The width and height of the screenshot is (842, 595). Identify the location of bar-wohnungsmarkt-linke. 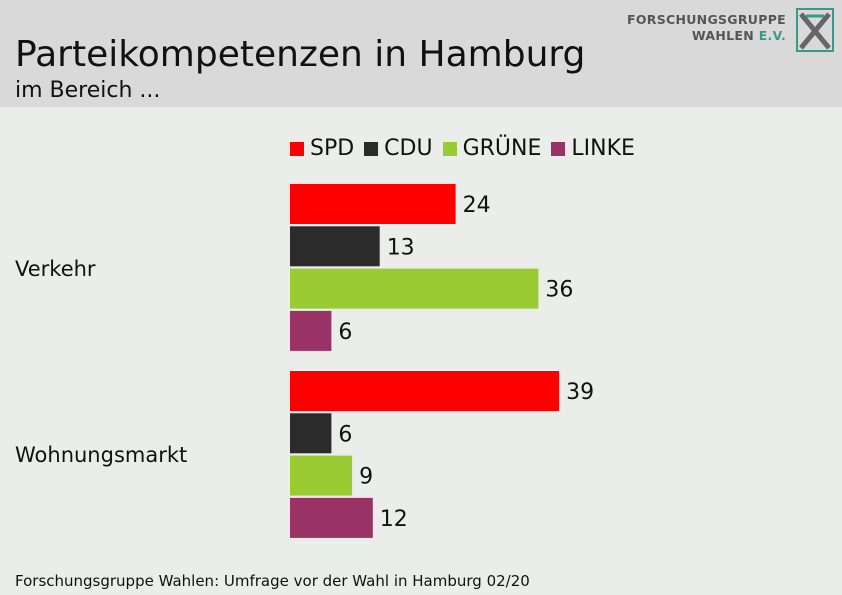
(331, 517).